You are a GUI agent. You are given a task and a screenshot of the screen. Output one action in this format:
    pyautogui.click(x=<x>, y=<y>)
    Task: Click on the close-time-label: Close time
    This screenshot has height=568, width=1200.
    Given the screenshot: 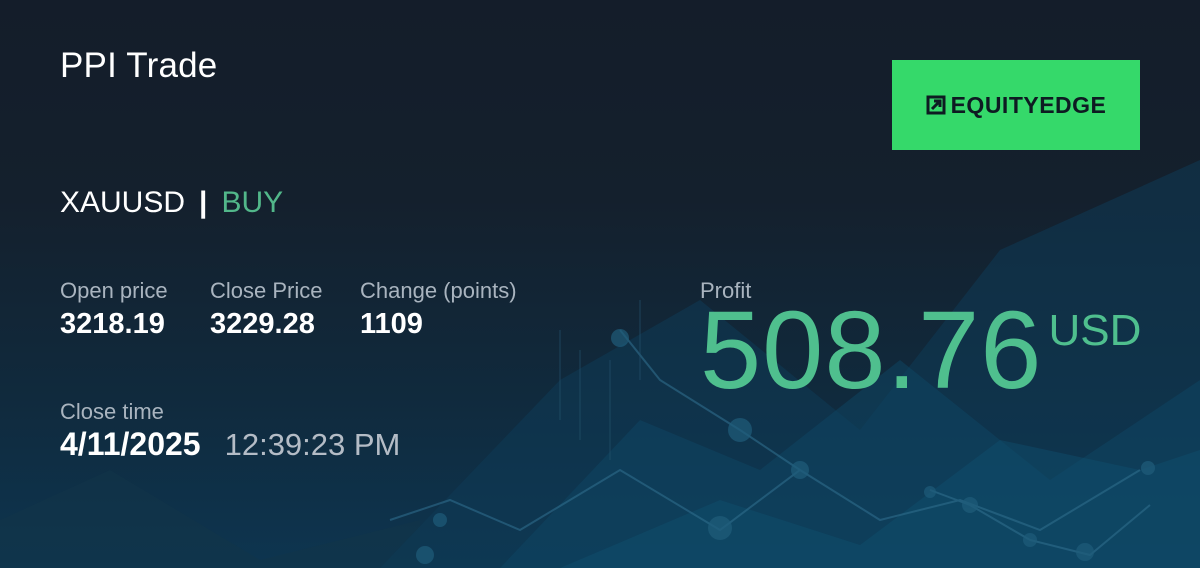 What is the action you would take?
    pyautogui.click(x=112, y=411)
    